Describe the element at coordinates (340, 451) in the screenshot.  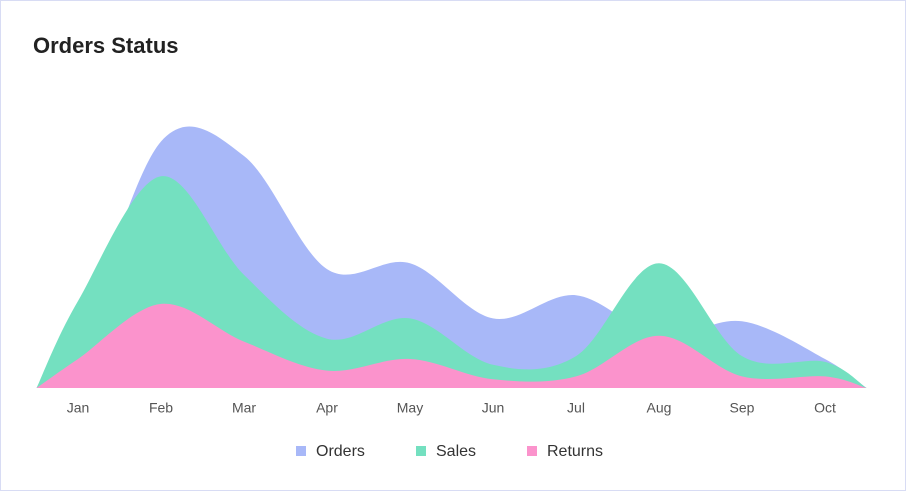
I see `legend-label: Orders` at that location.